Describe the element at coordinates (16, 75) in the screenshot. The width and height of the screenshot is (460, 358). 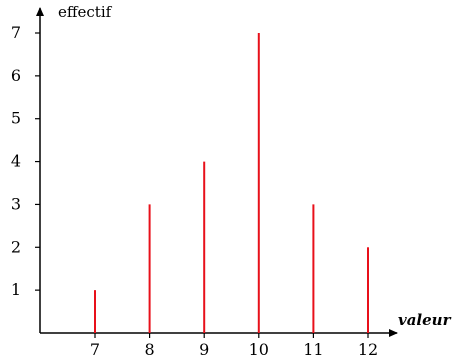
I see `y-tick-label-6: 6` at that location.